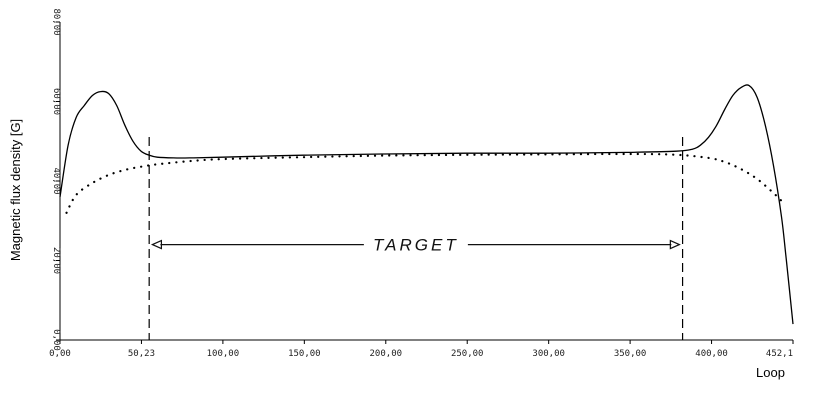  What do you see at coordinates (304, 354) in the screenshot?
I see `x-tick-label: 150,00` at bounding box center [304, 354].